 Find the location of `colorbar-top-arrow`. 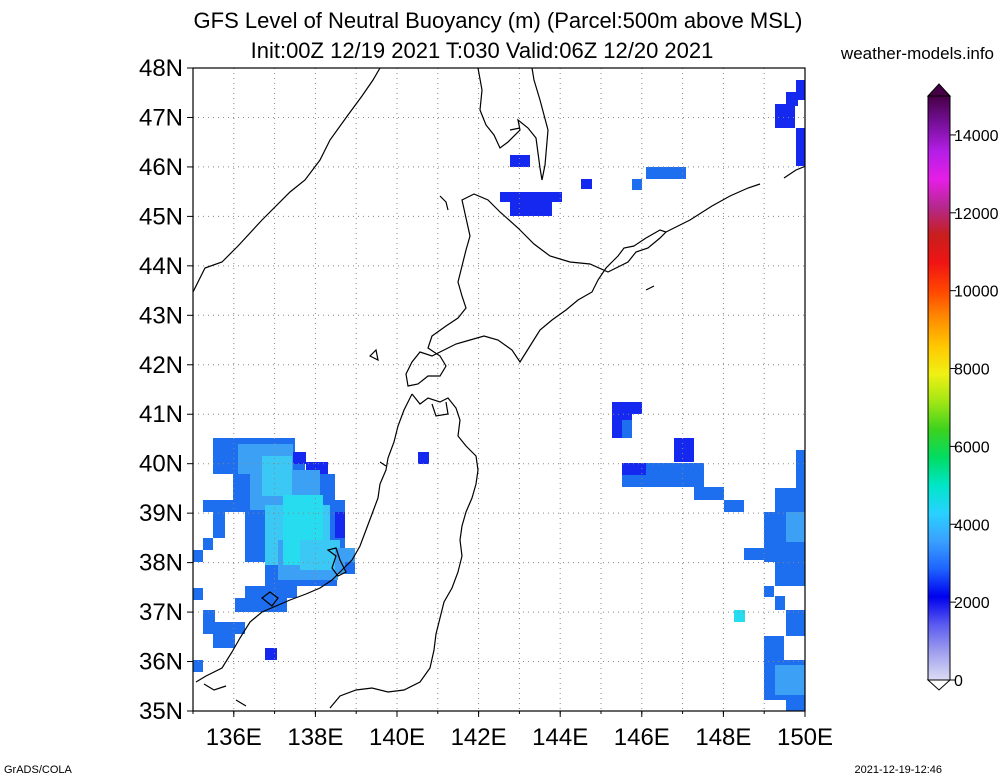

colorbar-top-arrow is located at coordinates (939, 90).